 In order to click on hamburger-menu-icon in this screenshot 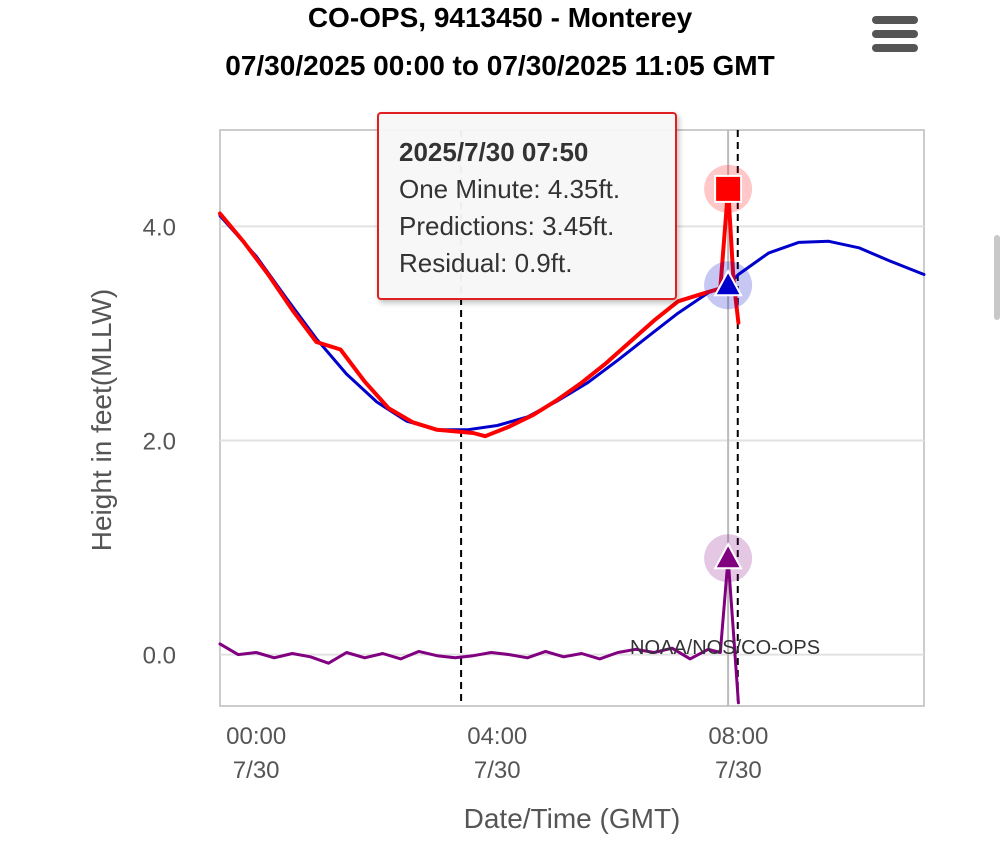, I will do `click(895, 36)`.